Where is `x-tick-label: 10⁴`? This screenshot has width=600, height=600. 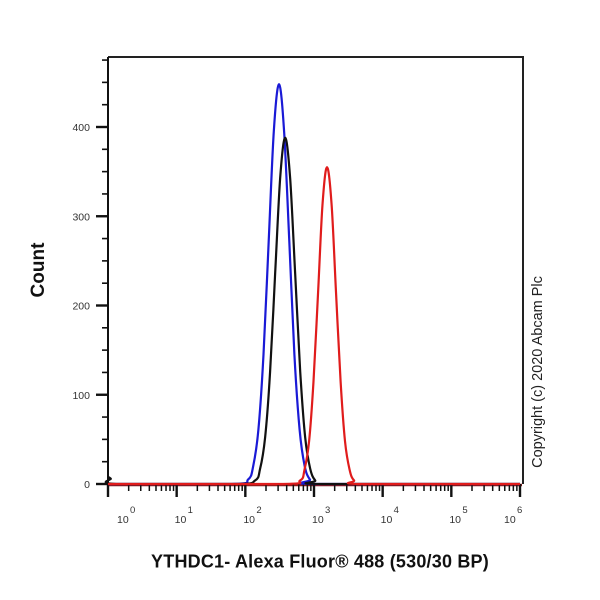 x-tick-label: 10⁴ is located at coordinates (390, 515).